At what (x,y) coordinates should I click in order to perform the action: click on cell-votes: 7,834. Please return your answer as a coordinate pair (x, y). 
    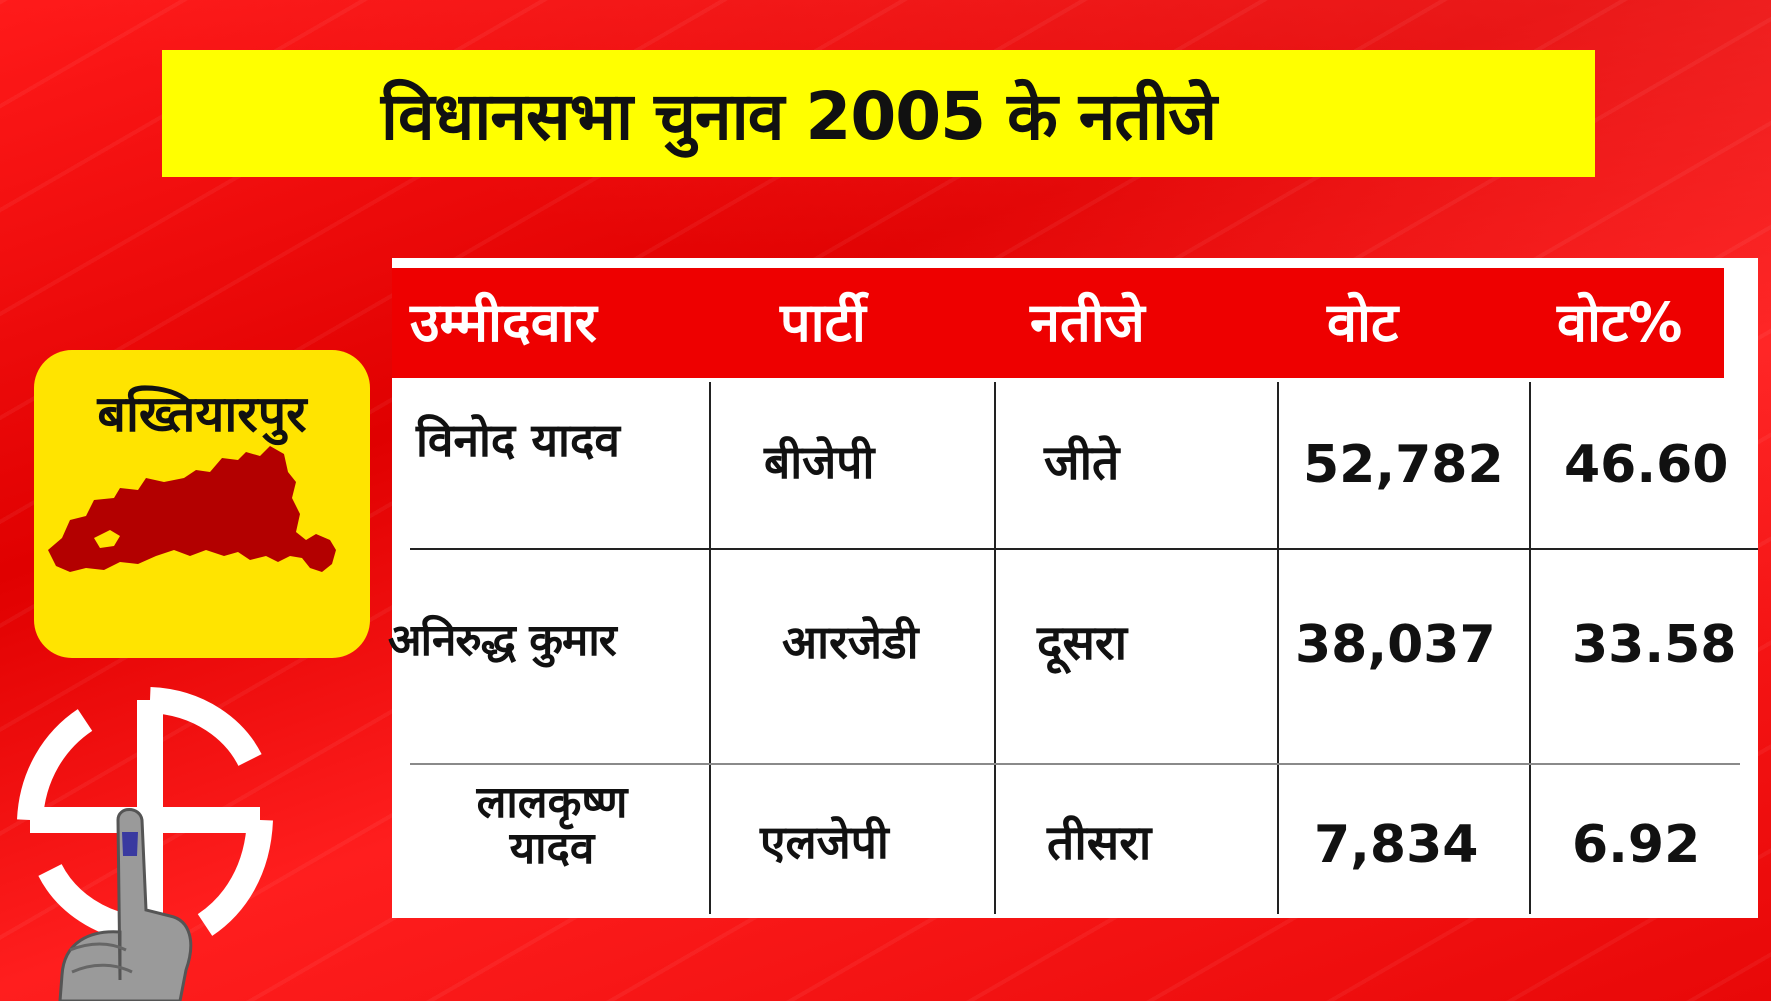
    Looking at the image, I should click on (1396, 845).